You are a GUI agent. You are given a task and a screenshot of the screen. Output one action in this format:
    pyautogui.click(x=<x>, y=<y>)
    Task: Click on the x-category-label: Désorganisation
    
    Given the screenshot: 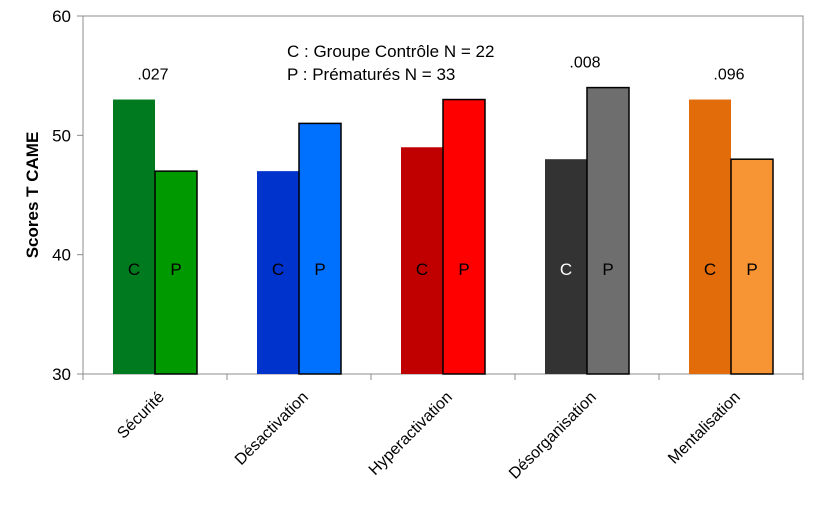 What is the action you would take?
    pyautogui.click(x=553, y=436)
    